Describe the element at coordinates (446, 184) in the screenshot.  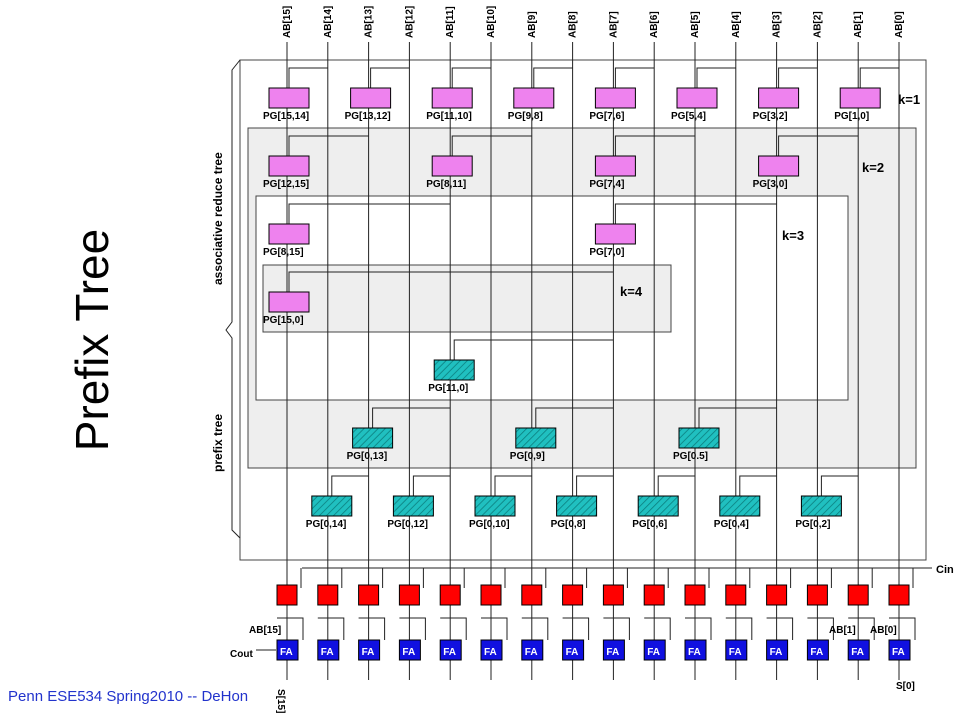
I see `reduce-node-label: PG[8,11]` at that location.